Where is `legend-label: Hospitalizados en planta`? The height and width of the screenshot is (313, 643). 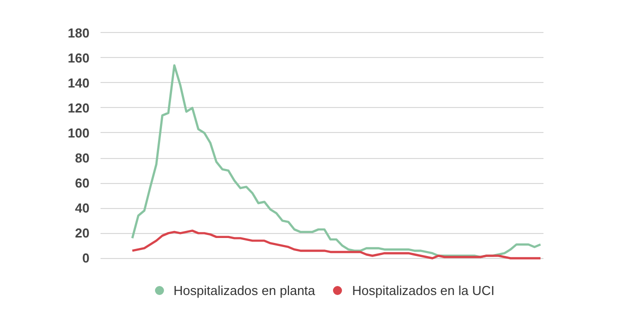
legend-label: Hospitalizados en planta is located at coordinates (244, 290).